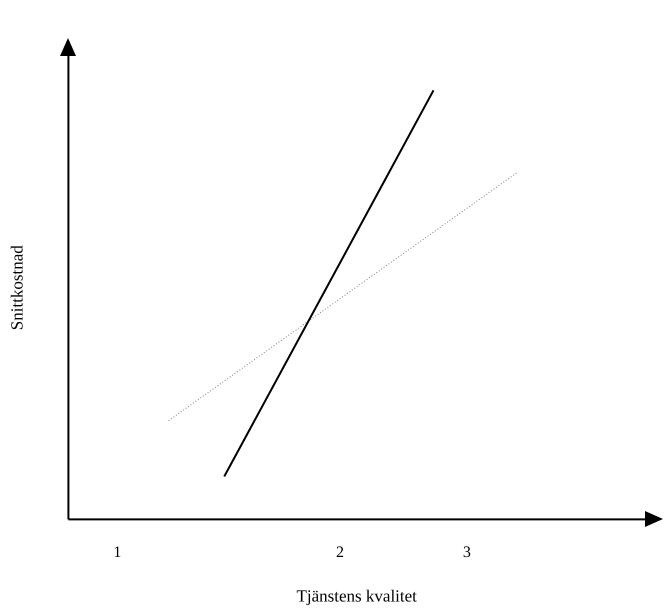  I want to click on y-axis-title: Snittkostnad, so click(17, 287).